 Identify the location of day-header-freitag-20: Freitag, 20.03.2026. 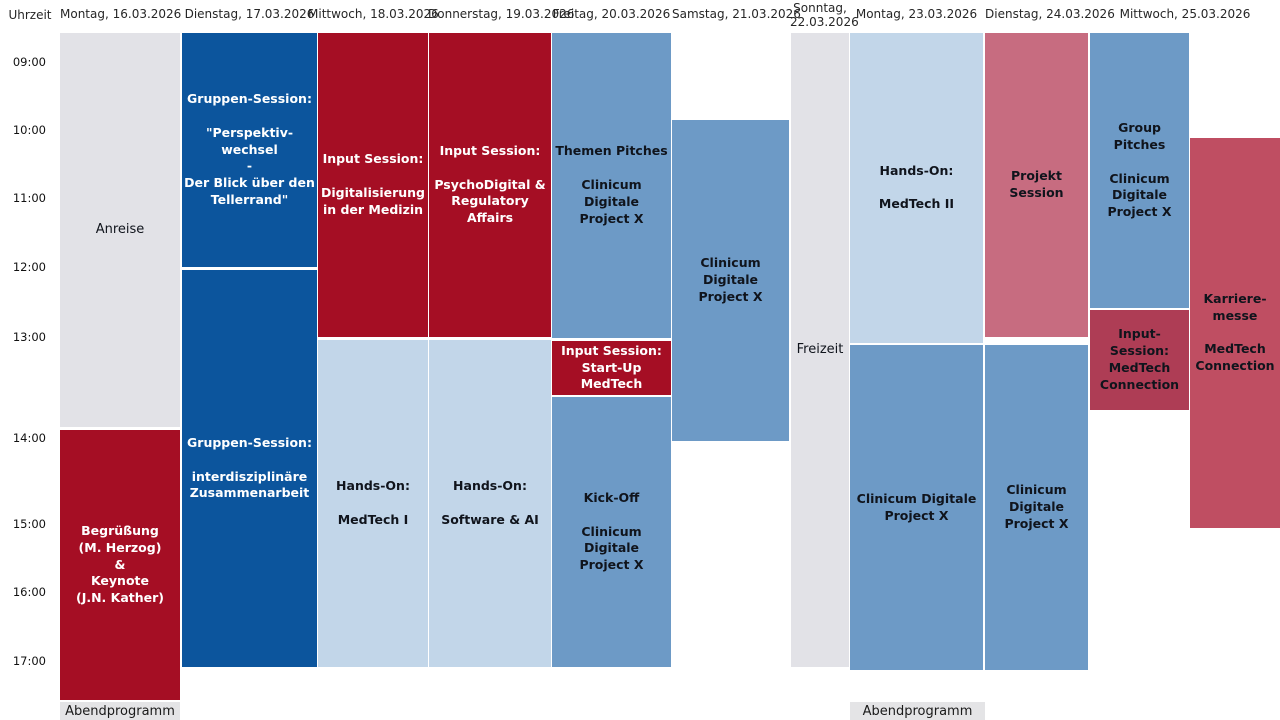
(611, 14).